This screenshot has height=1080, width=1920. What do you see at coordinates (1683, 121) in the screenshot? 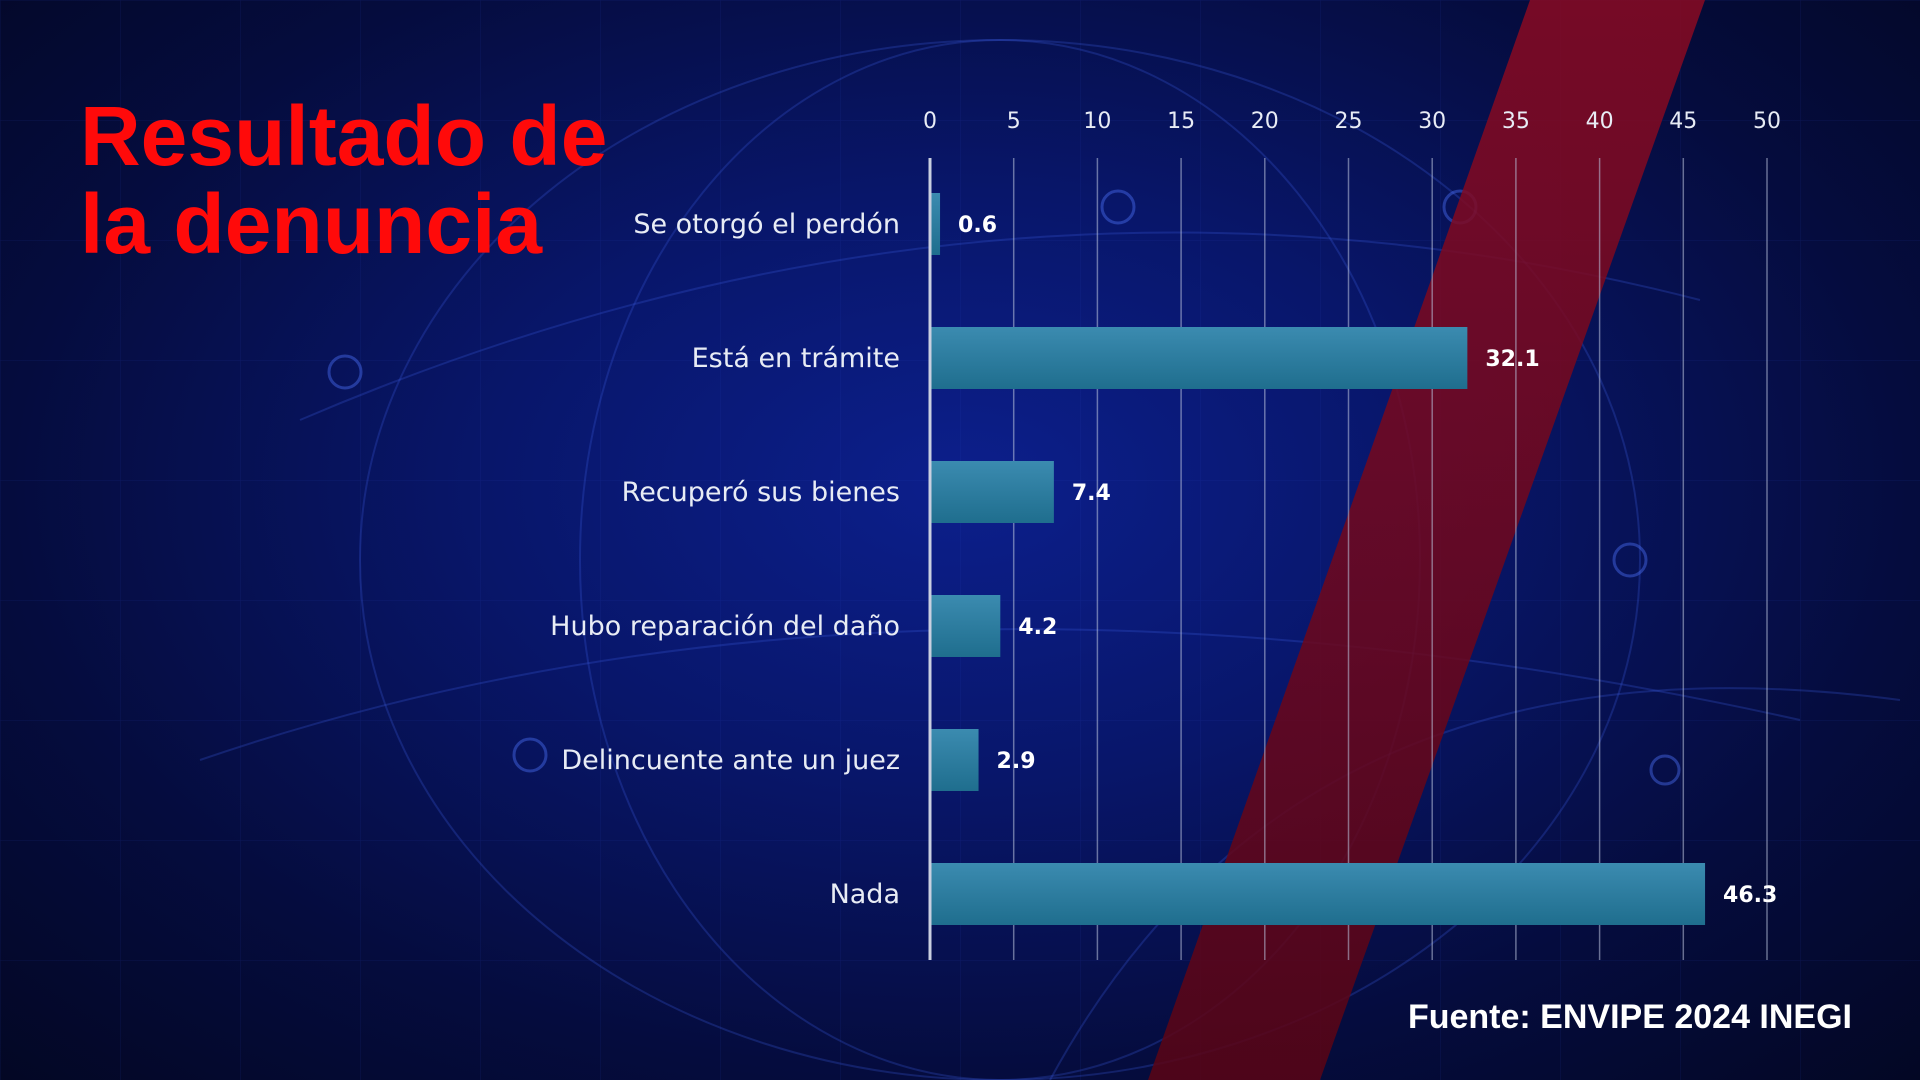
I see `tick-label-45: 45` at bounding box center [1683, 121].